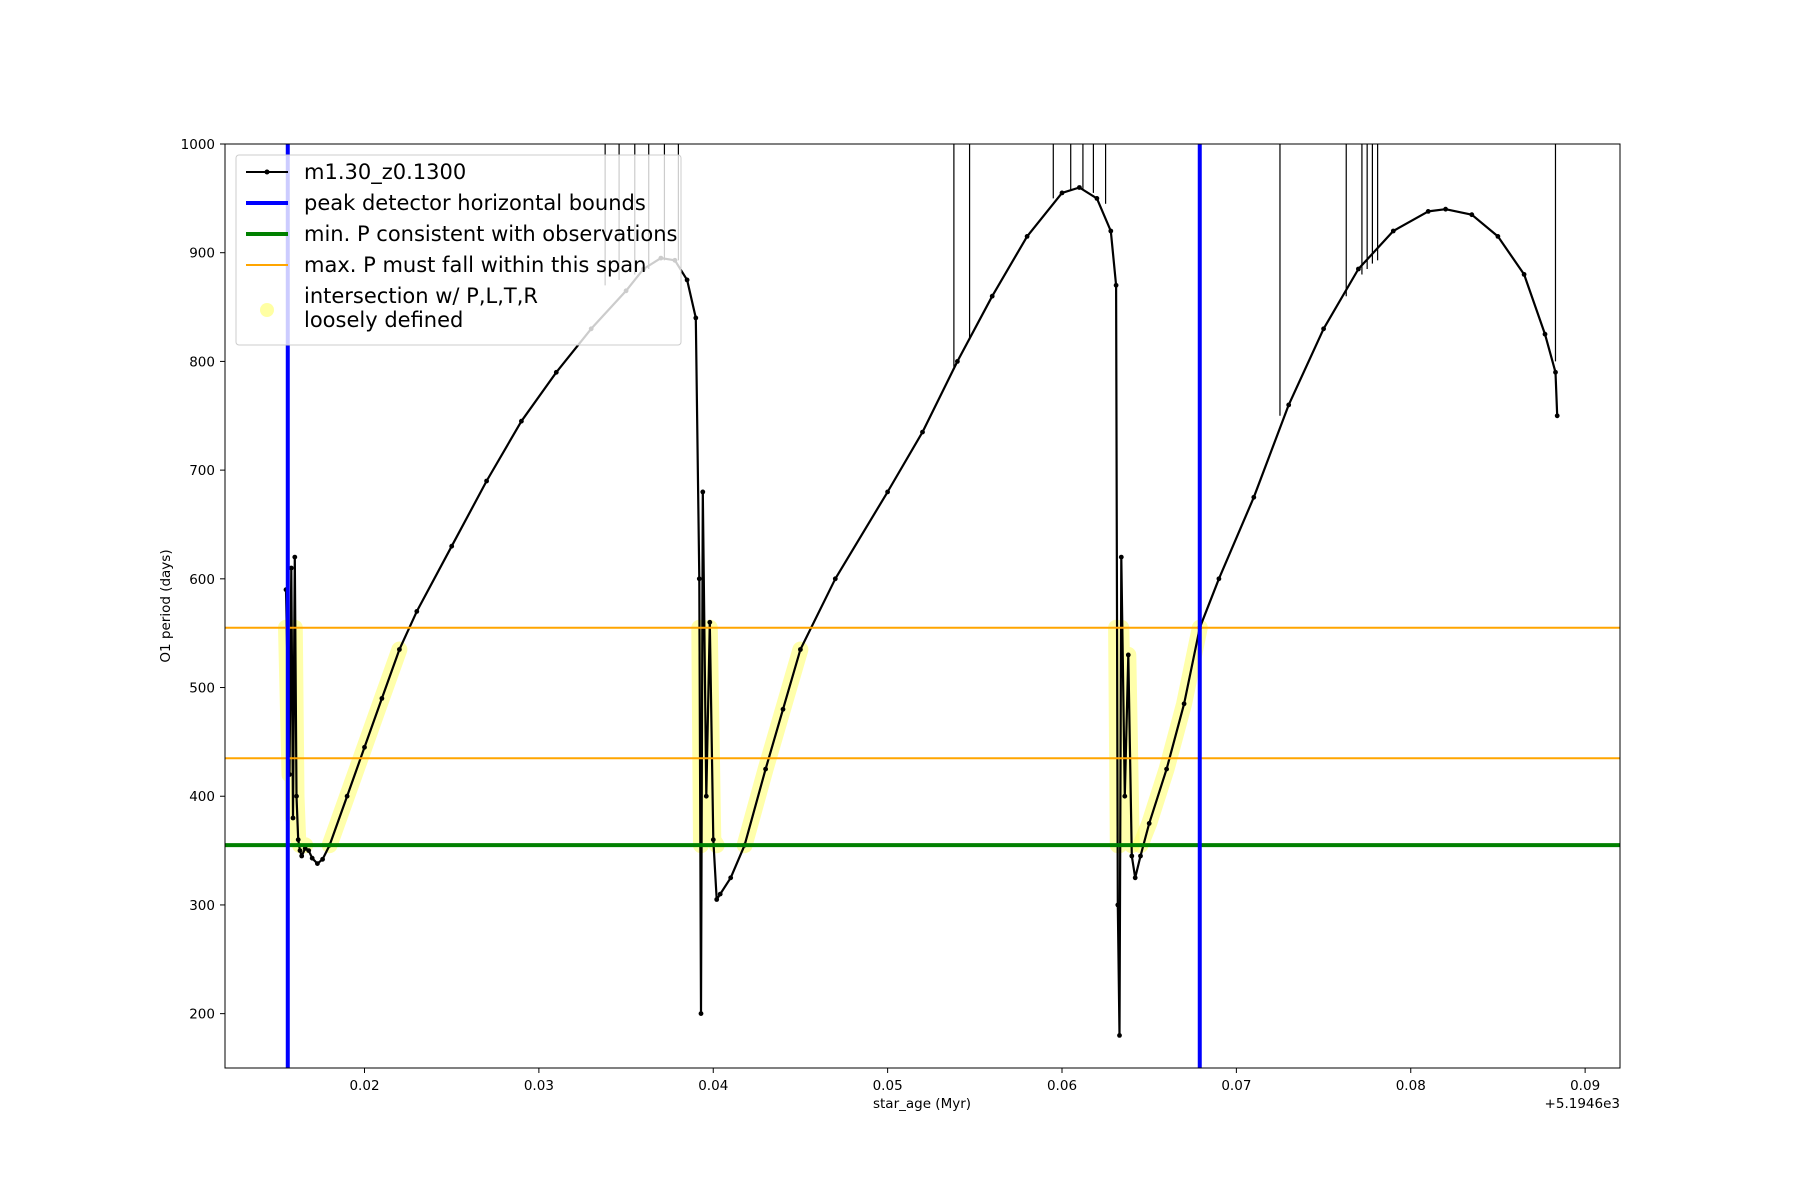  Describe the element at coordinates (421, 308) in the screenshot. I see `legend-label-4: intersection w/ P,L,T,R loosely defined` at that location.